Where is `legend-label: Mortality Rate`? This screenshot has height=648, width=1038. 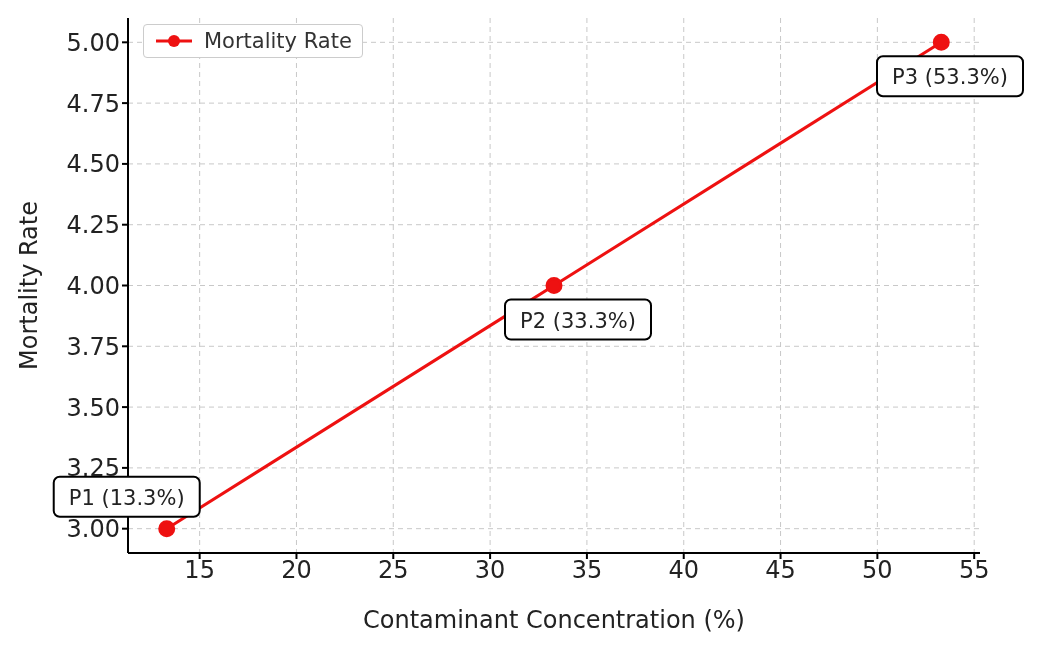 legend-label: Mortality Rate is located at coordinates (278, 41).